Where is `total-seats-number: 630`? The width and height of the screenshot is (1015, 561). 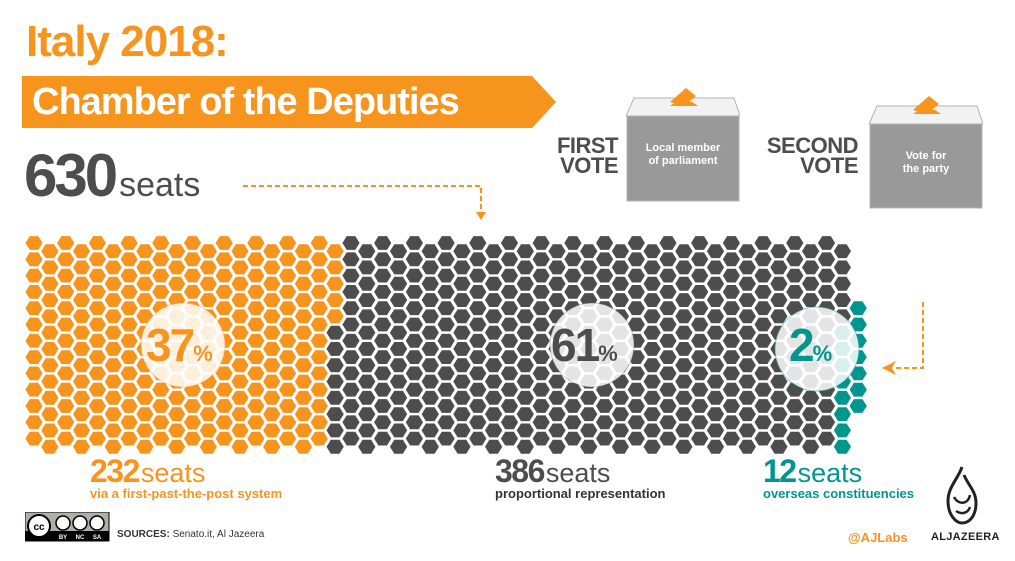
total-seats-number: 630 is located at coordinates (71, 175).